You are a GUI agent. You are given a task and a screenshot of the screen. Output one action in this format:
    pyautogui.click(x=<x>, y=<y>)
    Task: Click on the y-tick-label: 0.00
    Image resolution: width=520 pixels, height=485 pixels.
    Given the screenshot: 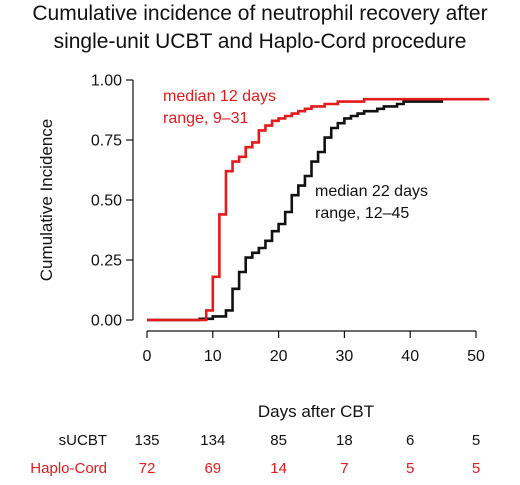 What is the action you would take?
    pyautogui.click(x=106, y=321)
    